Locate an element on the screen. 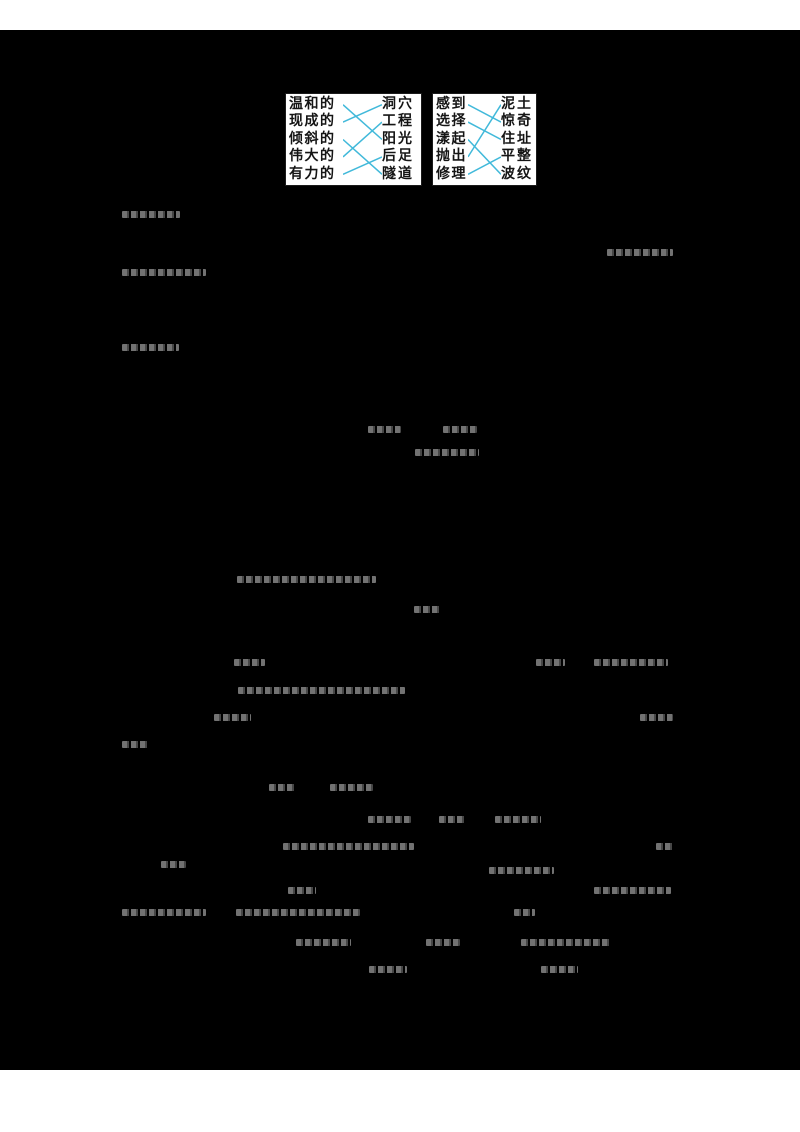  match-word-right: 后足 is located at coordinates (398, 156).